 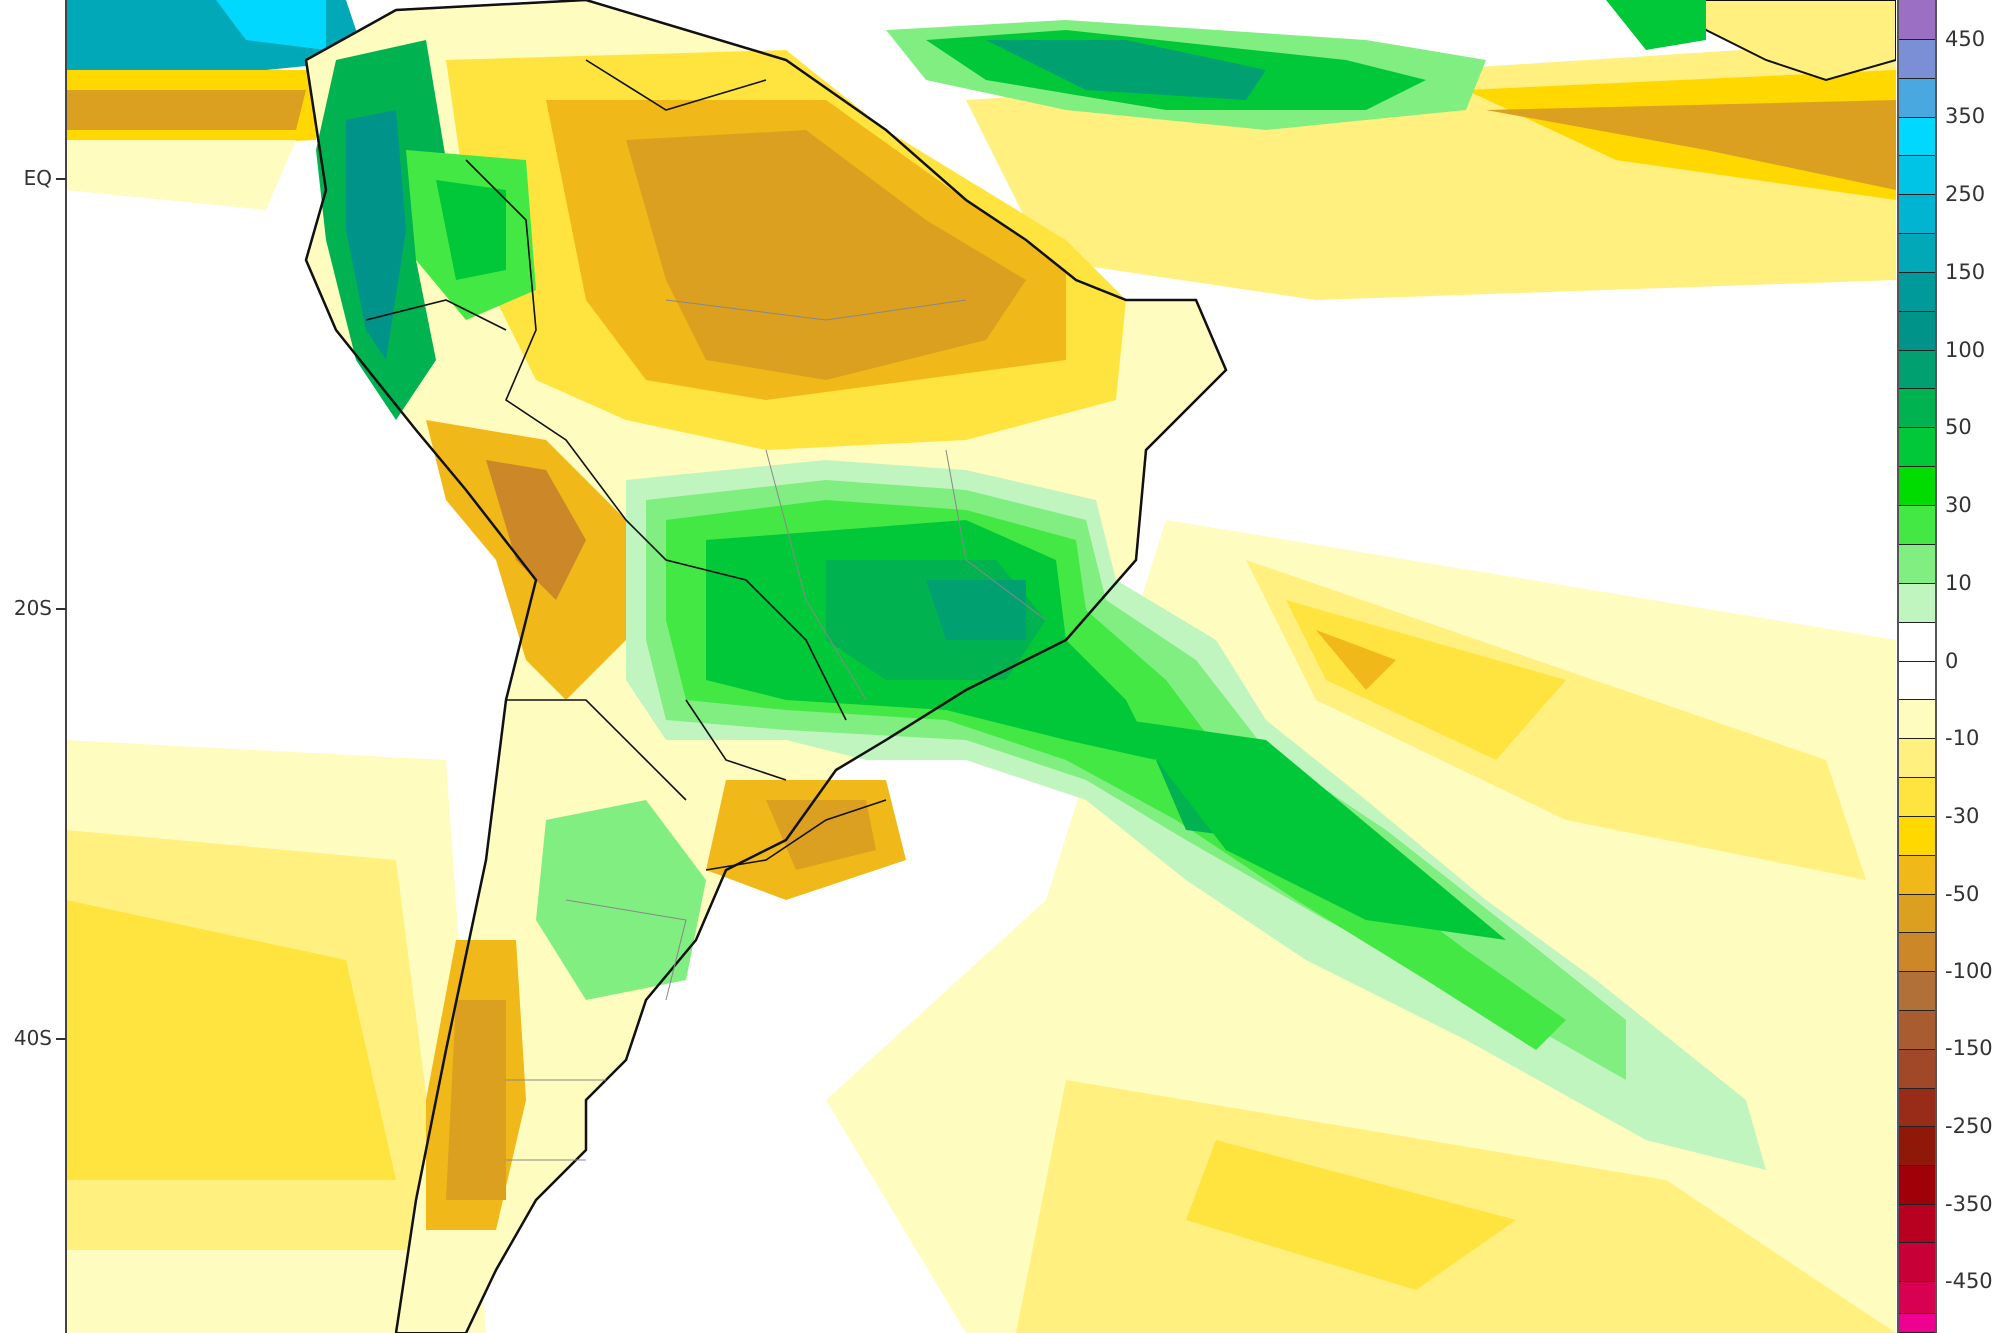 I want to click on colorbar-label: -10, so click(x=1962, y=738).